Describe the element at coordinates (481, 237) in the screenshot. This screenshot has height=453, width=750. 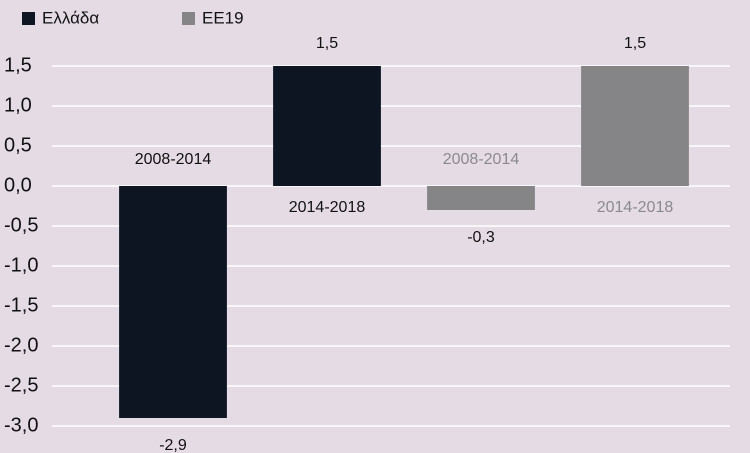
I see `value-label: -0,3` at that location.